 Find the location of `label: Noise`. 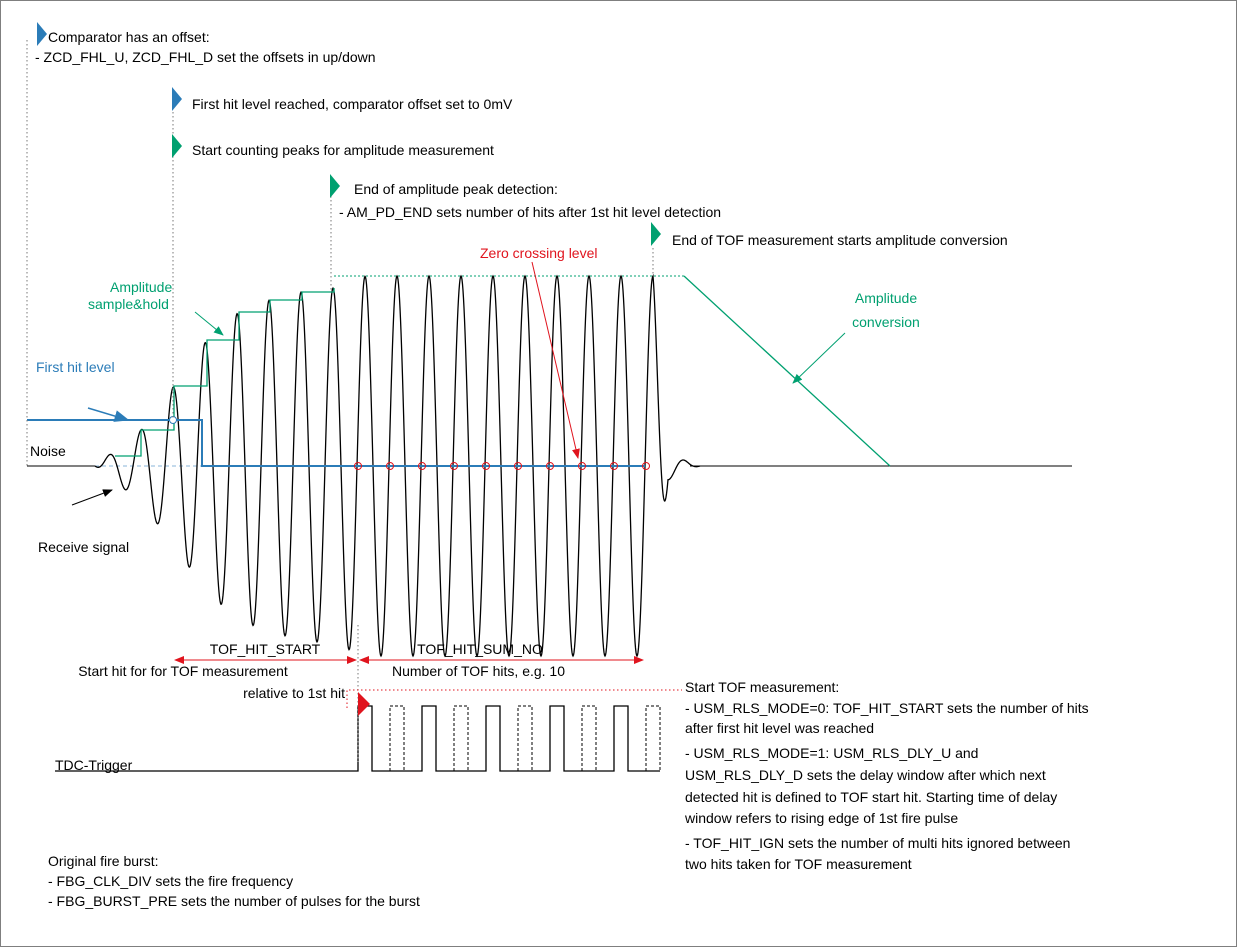

label: Noise is located at coordinates (48, 451).